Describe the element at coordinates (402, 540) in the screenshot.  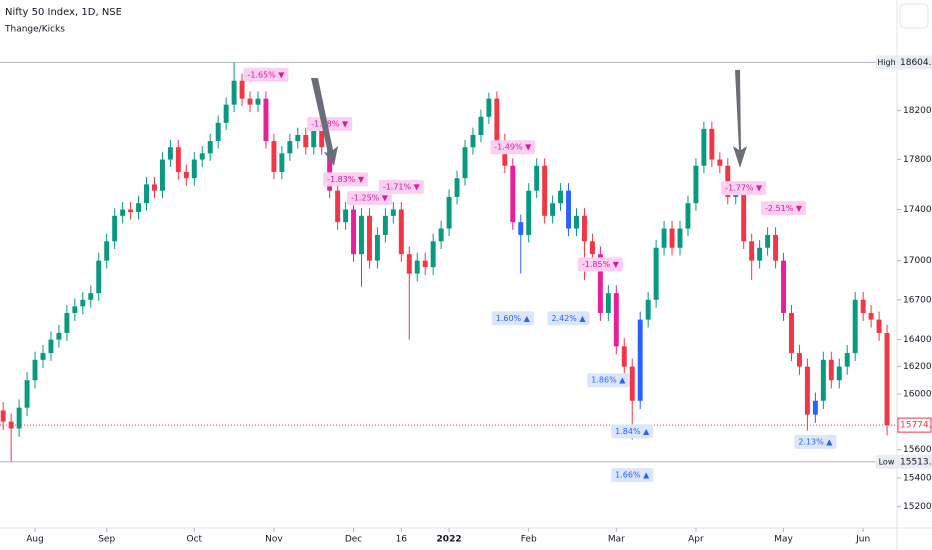
I see `x-tick-label: 16` at that location.